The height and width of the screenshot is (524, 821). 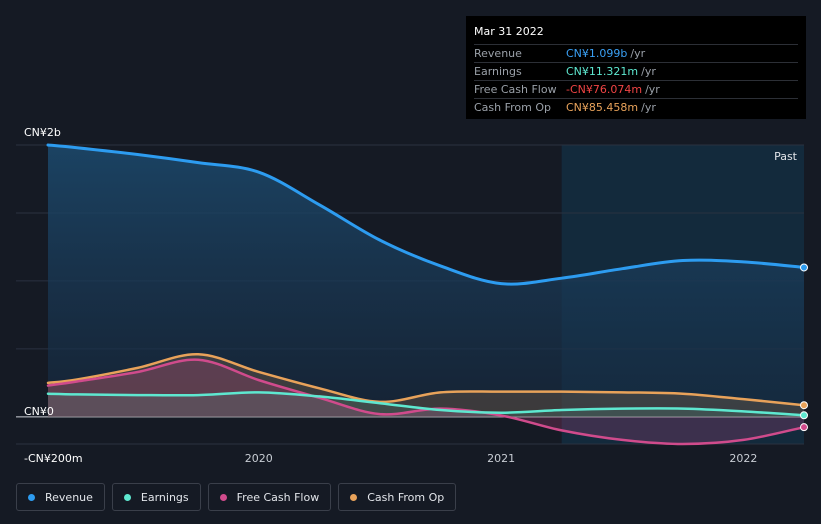 I want to click on cash-from-op-end-point, so click(x=804, y=405).